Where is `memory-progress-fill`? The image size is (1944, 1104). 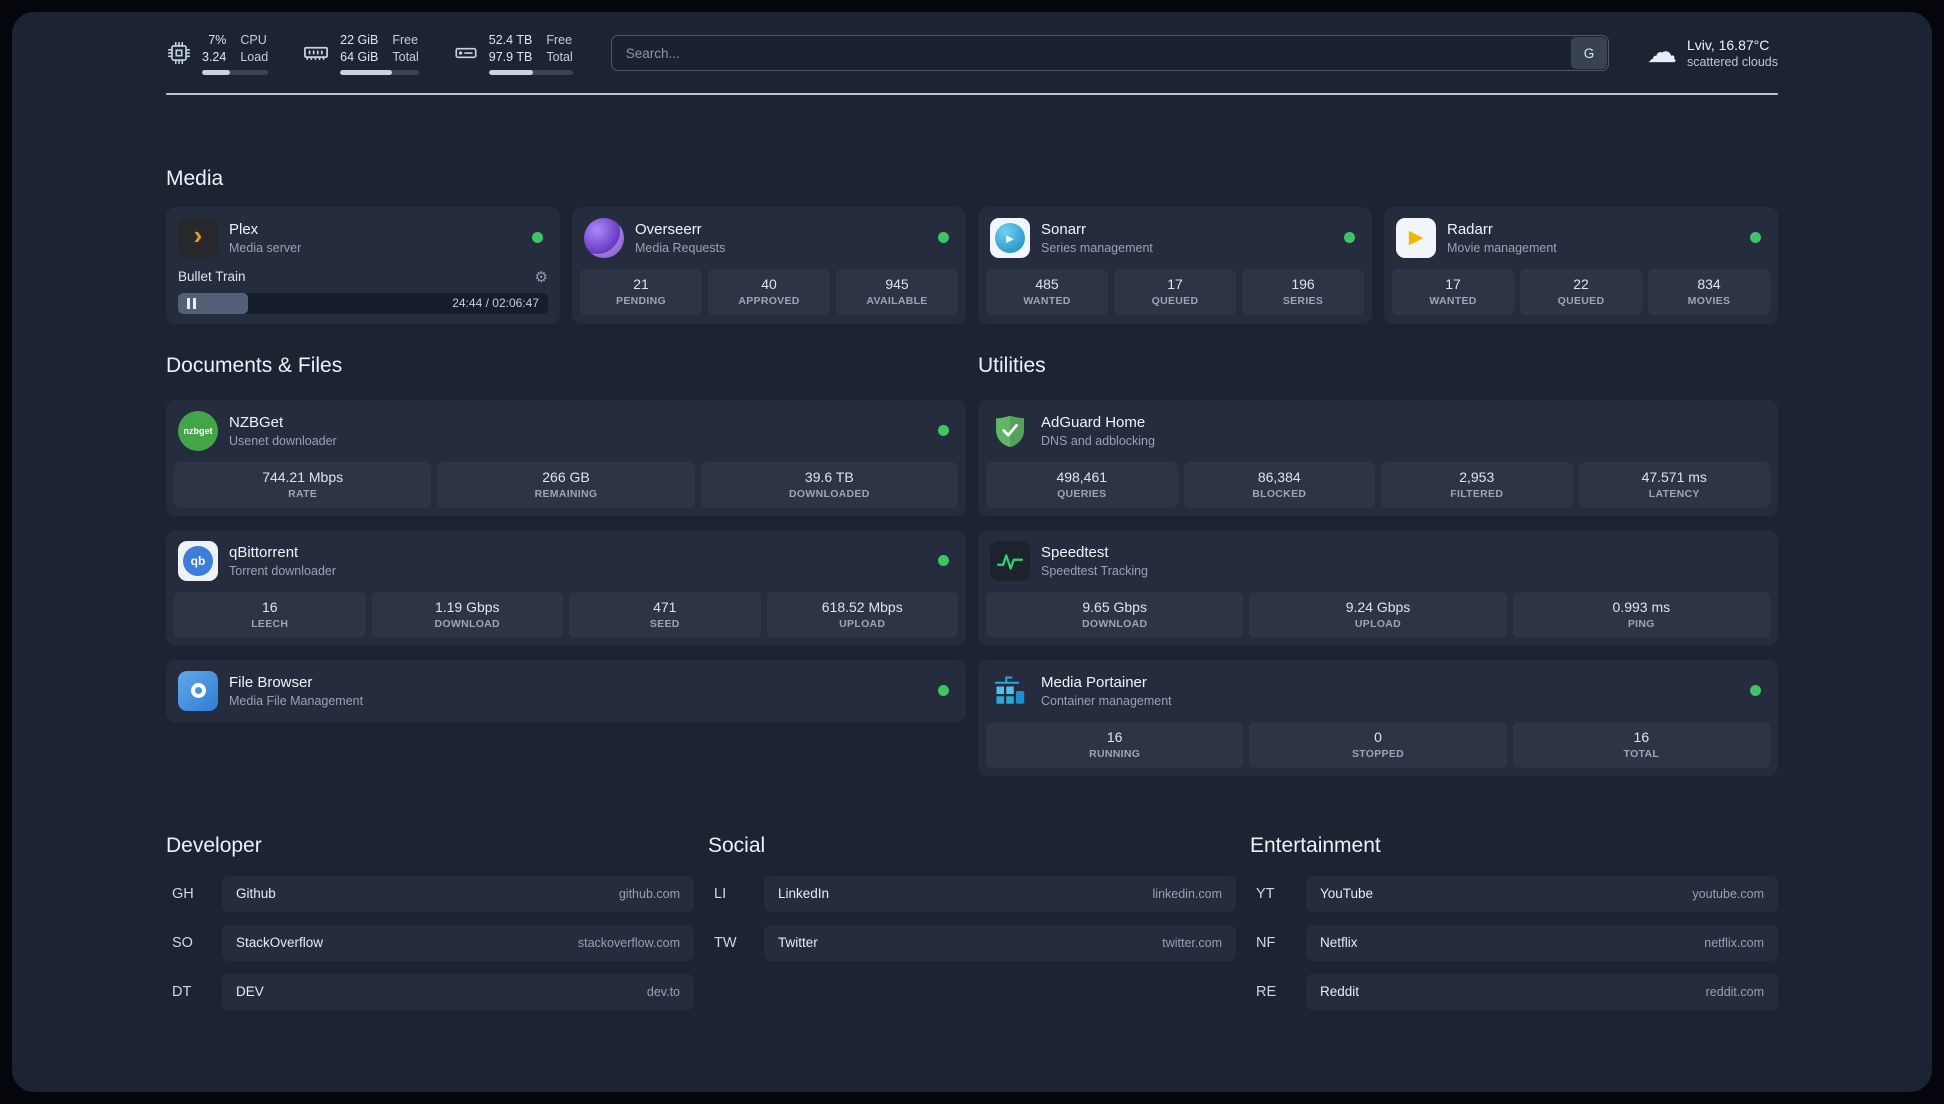 memory-progress-fill is located at coordinates (366, 72).